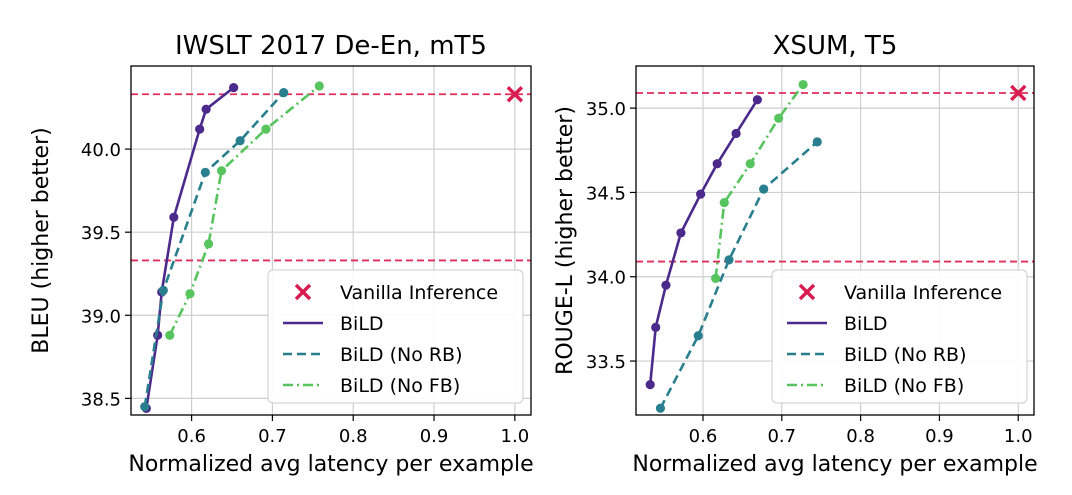 The height and width of the screenshot is (495, 1072). Describe the element at coordinates (606, 193) in the screenshot. I see `y-tick-label: 34.5` at that location.